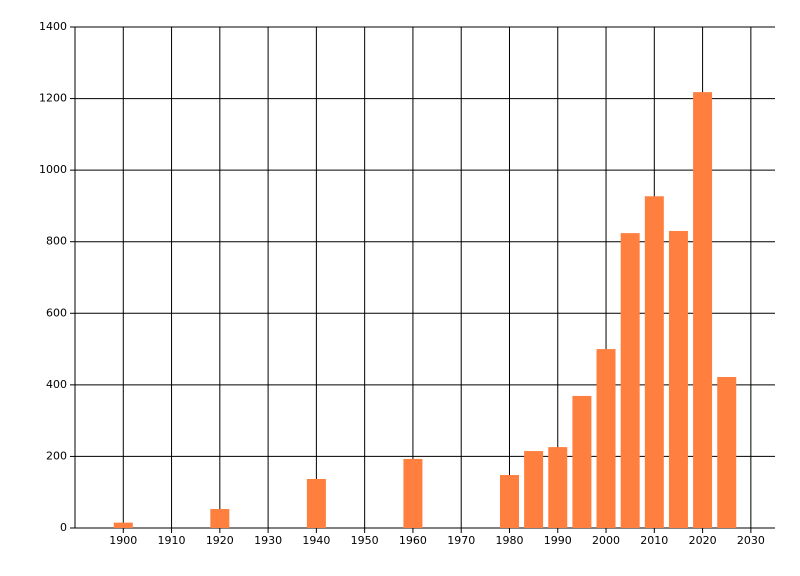 Image resolution: width=800 pixels, height=576 pixels. I want to click on x-tick-label: 1980, so click(509, 540).